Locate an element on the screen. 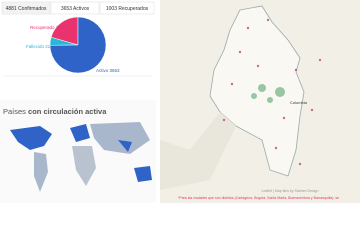  slice-label: Activo 3653 is located at coordinates (108, 70).